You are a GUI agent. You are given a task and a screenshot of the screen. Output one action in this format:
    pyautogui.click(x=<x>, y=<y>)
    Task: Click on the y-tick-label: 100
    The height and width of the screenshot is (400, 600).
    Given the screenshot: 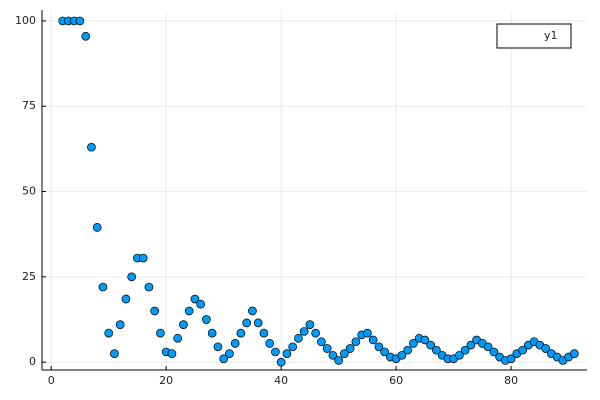 What is the action you would take?
    pyautogui.click(x=25, y=20)
    